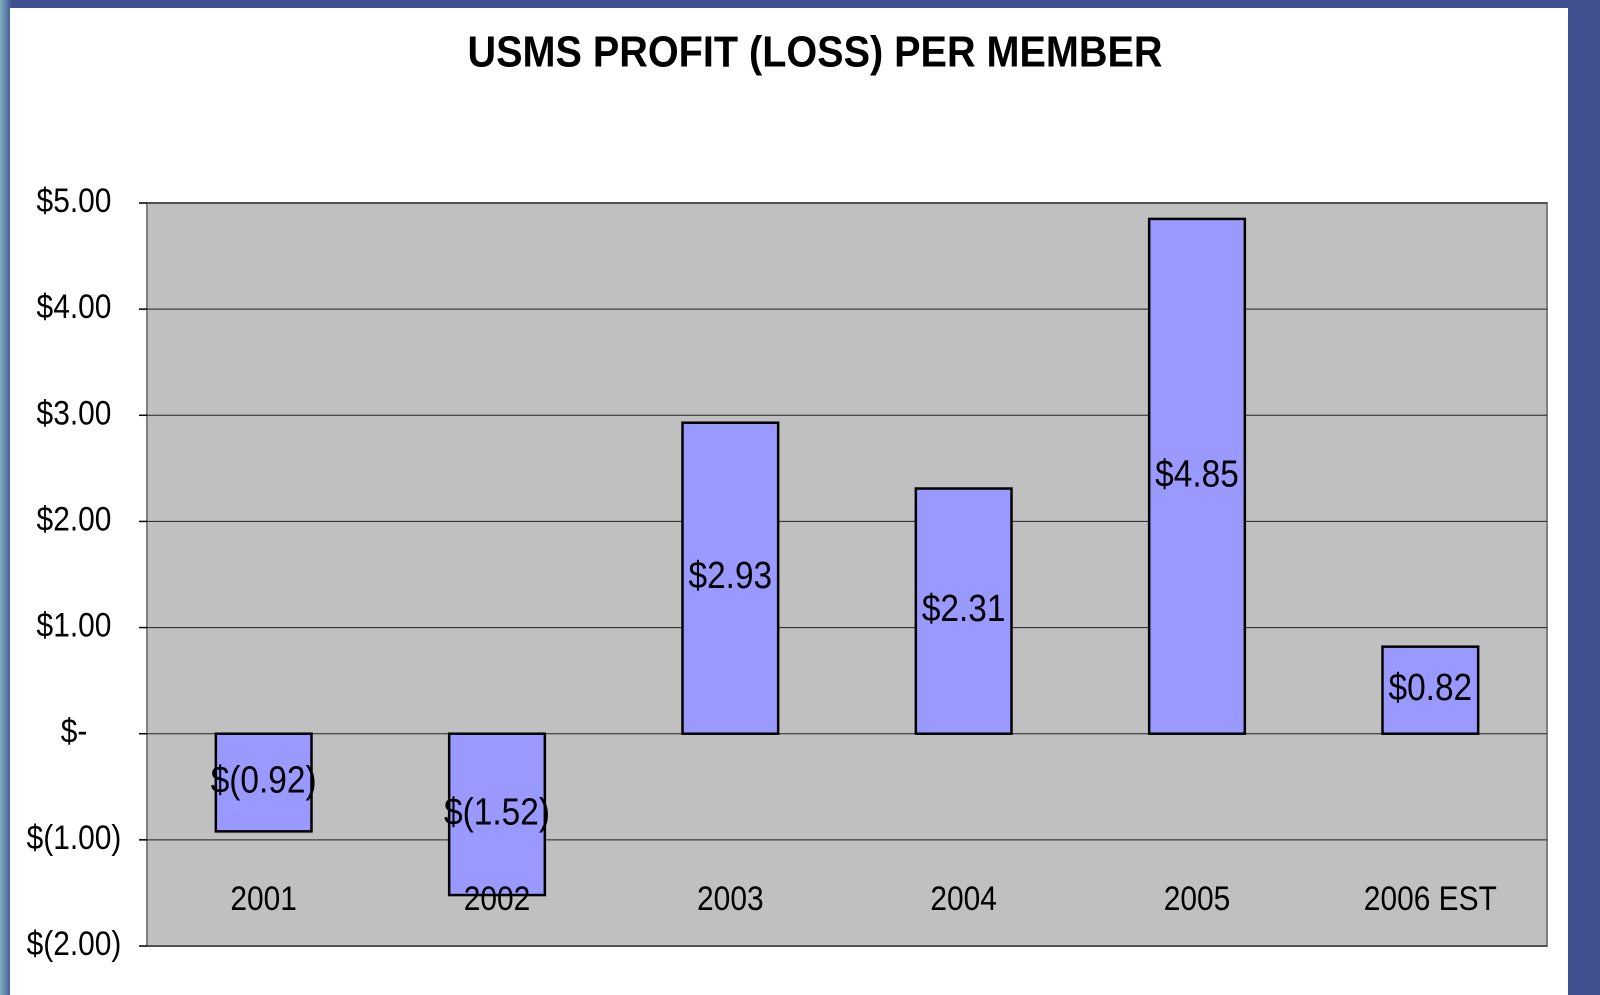 The image size is (1600, 995). I want to click on x-tick-label: 2004, so click(963, 898).